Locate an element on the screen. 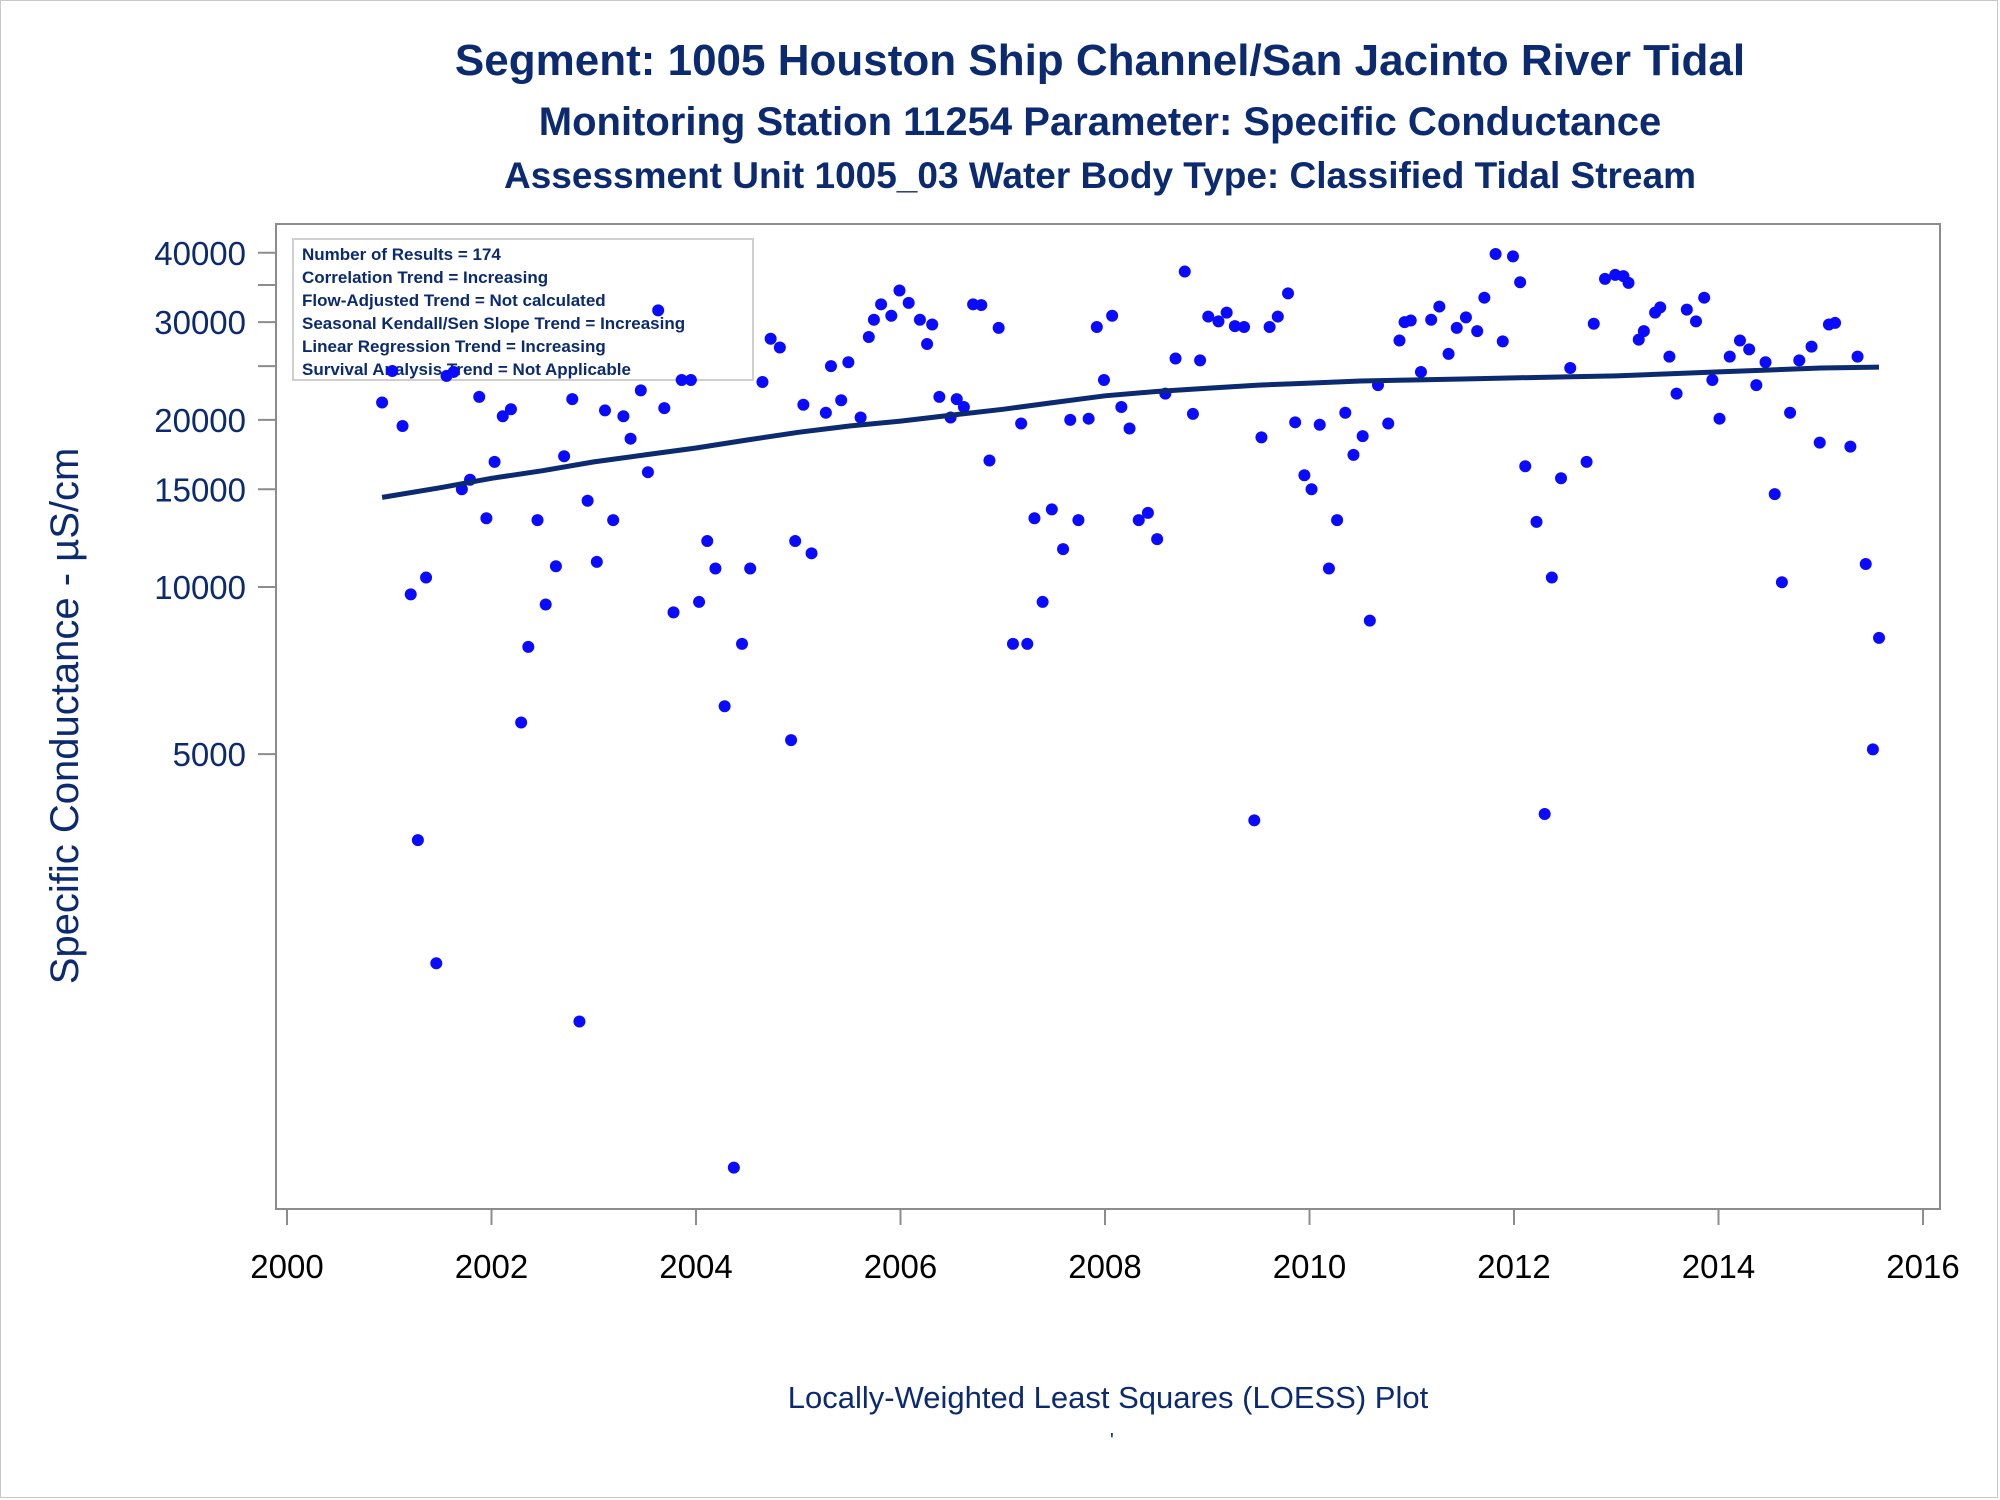 This screenshot has width=2000, height=1500. x-tick-label: 2010 is located at coordinates (1309, 1266).